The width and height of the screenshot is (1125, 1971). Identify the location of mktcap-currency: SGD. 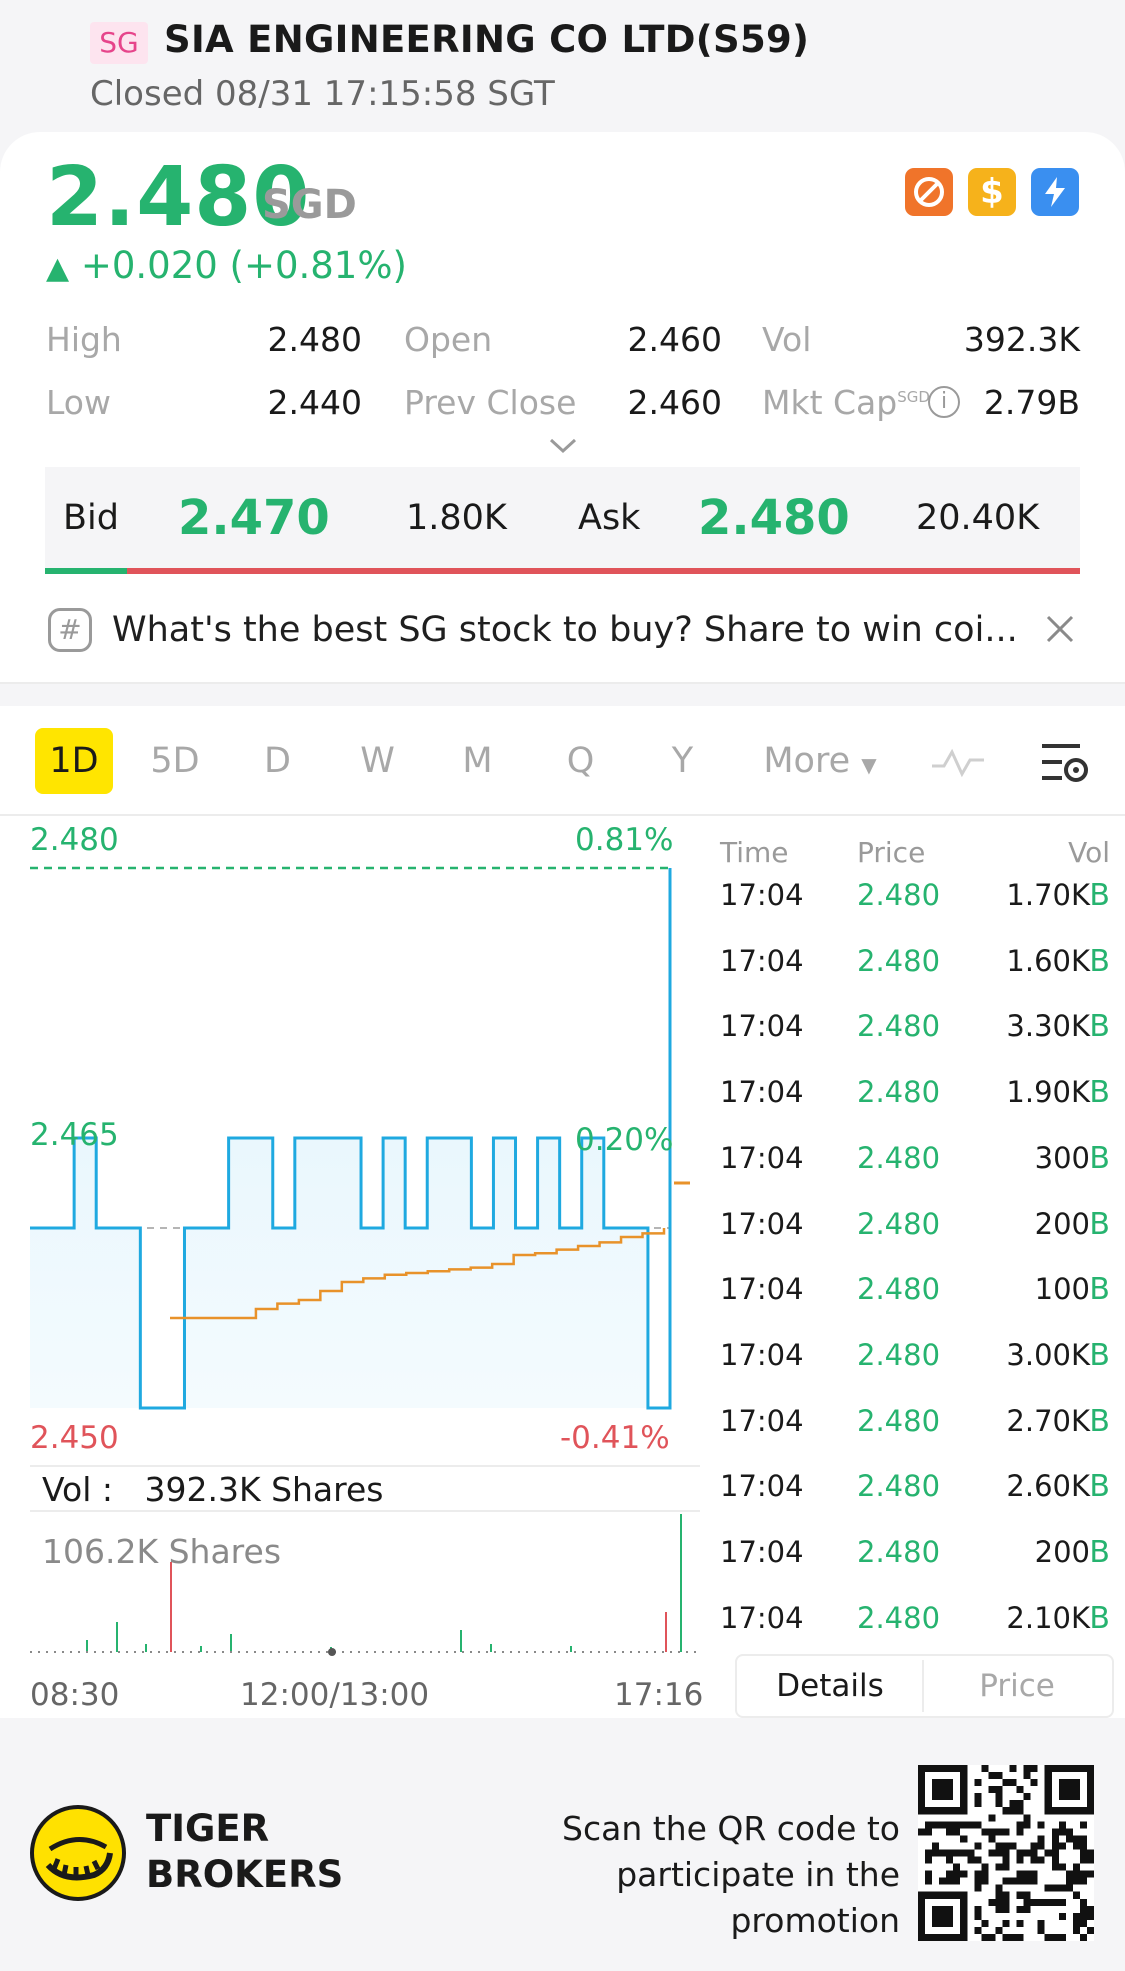
(913, 397).